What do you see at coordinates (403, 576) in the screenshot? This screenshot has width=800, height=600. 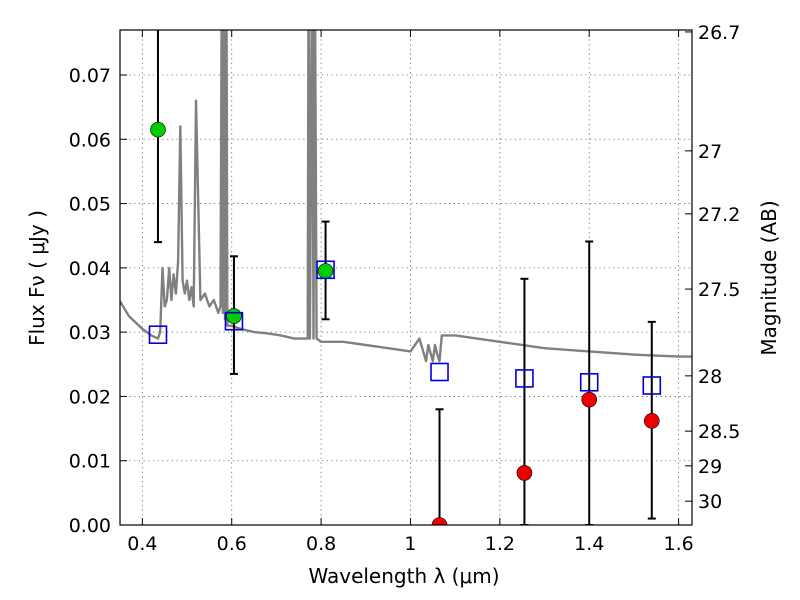 I see `x-axis-title: Wavelength λ (μm)` at bounding box center [403, 576].